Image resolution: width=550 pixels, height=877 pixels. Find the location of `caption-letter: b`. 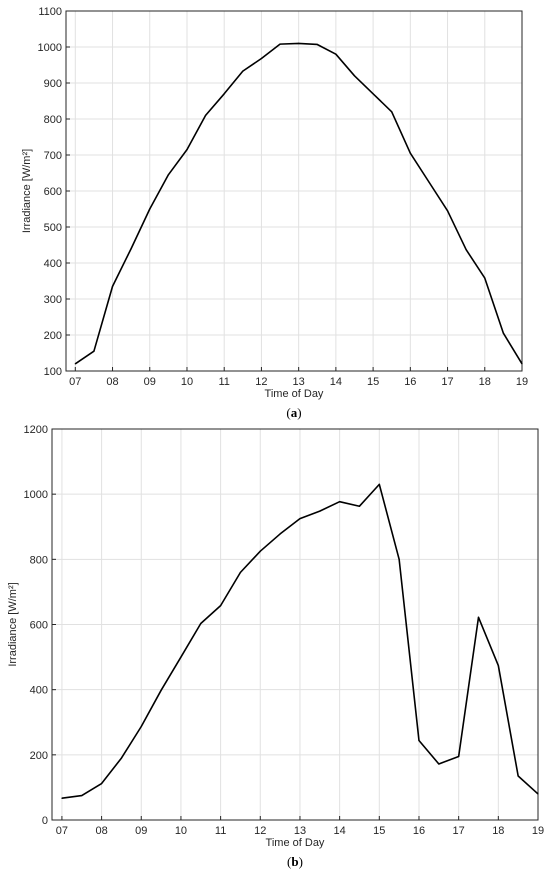

caption-letter: b is located at coordinates (294, 861).